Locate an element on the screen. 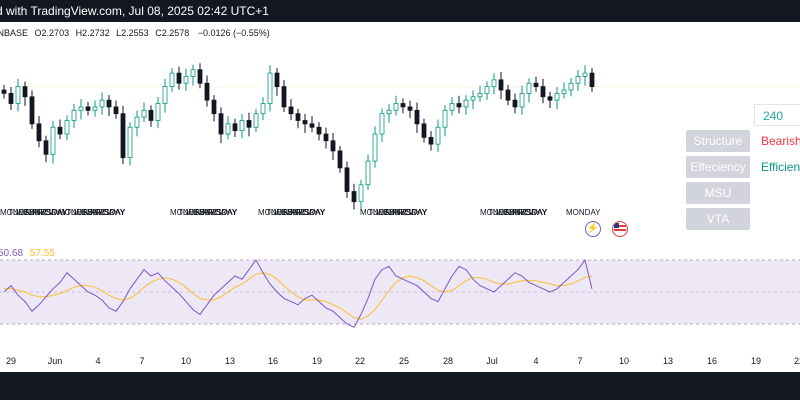 Image resolution: width=800 pixels, height=400 pixels. low-label: L is located at coordinates (119, 33).